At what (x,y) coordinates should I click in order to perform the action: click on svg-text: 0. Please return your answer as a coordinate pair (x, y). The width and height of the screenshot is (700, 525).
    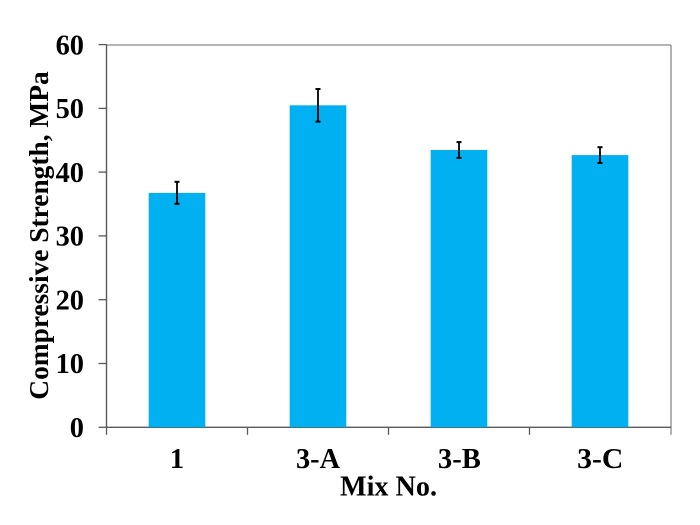
    Looking at the image, I should click on (77, 428).